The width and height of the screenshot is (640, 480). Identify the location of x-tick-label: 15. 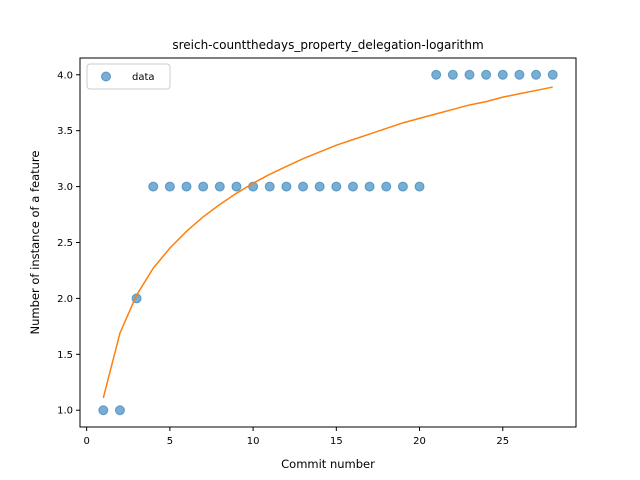
(336, 441).